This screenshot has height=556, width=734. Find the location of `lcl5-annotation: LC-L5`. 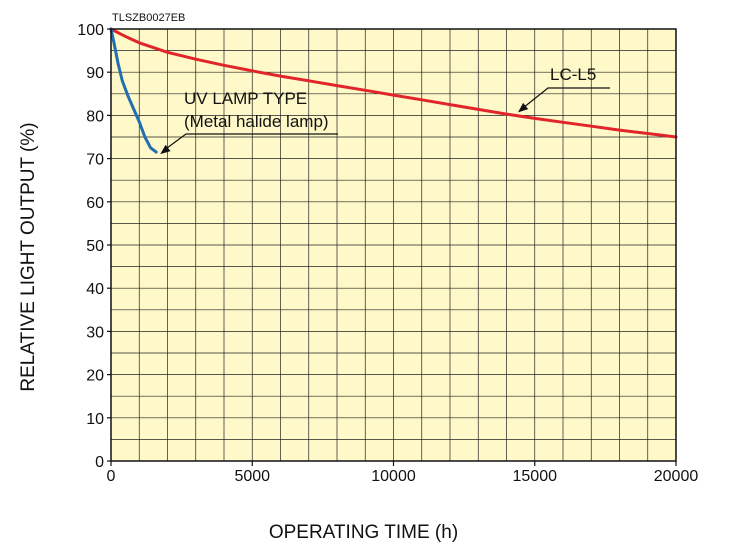

lcl5-annotation: LC-L5 is located at coordinates (563, 89).